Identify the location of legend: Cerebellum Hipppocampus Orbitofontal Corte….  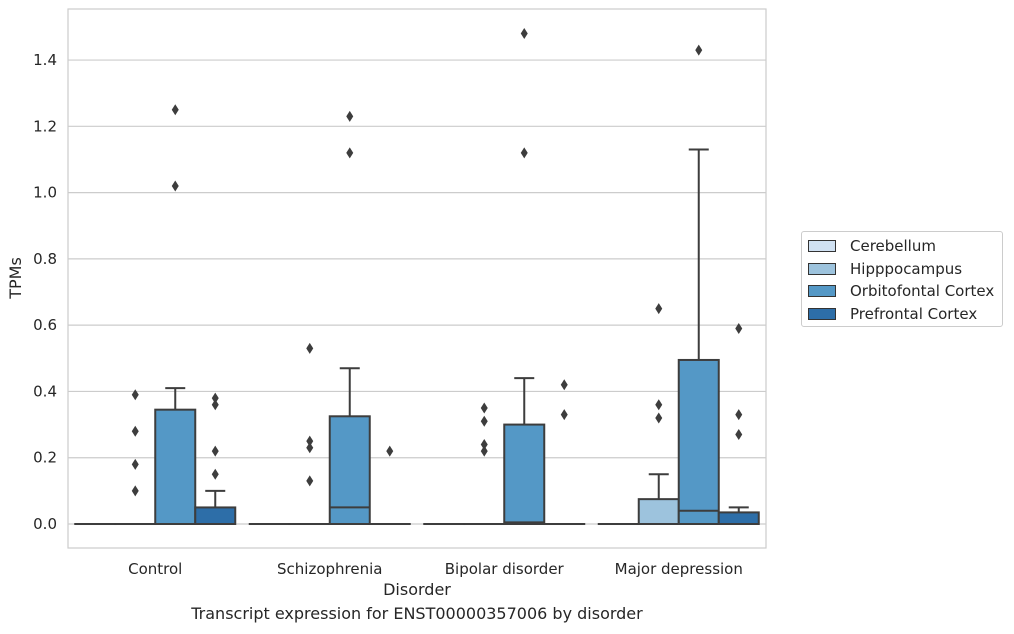
(902, 279).